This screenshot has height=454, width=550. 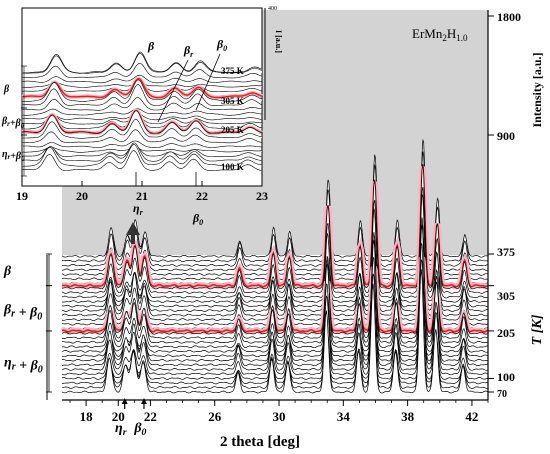 What do you see at coordinates (188, 51) in the screenshot?
I see `inset-beta-r-label: βr` at bounding box center [188, 51].